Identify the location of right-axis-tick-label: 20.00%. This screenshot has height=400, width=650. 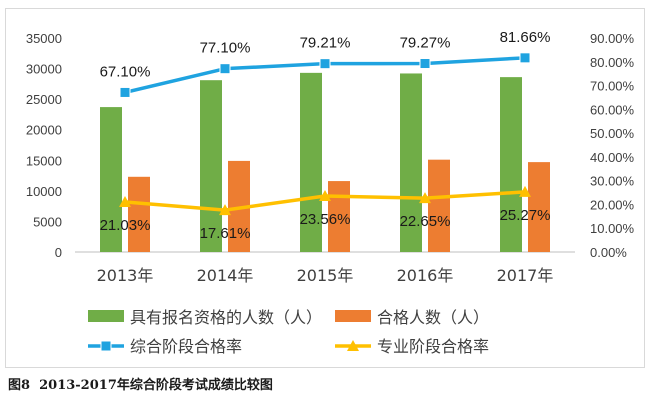
(612, 204).